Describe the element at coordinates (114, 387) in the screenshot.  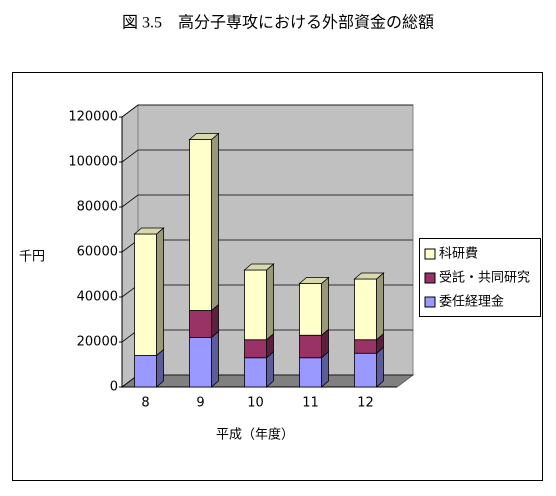
I see `y-tick-label: 0` at that location.